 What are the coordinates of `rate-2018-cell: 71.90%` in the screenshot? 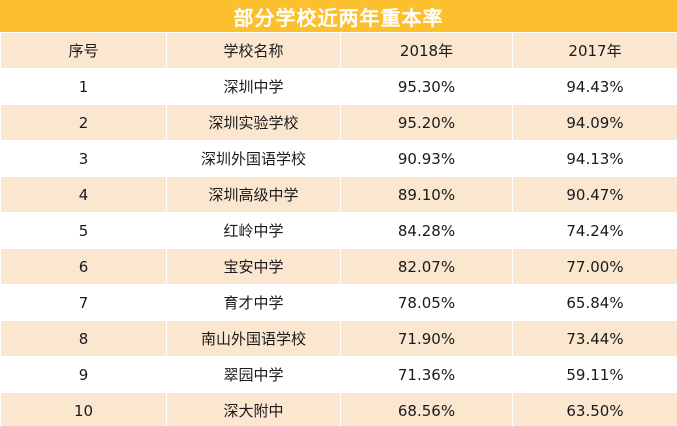 It's located at (426, 338).